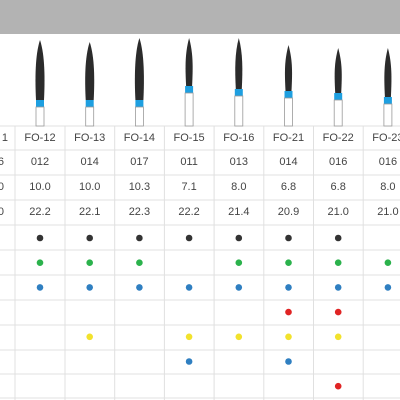 The height and width of the screenshot is (400, 400). What do you see at coordinates (189, 162) in the screenshot?
I see `cell-value: 011` at bounding box center [189, 162].